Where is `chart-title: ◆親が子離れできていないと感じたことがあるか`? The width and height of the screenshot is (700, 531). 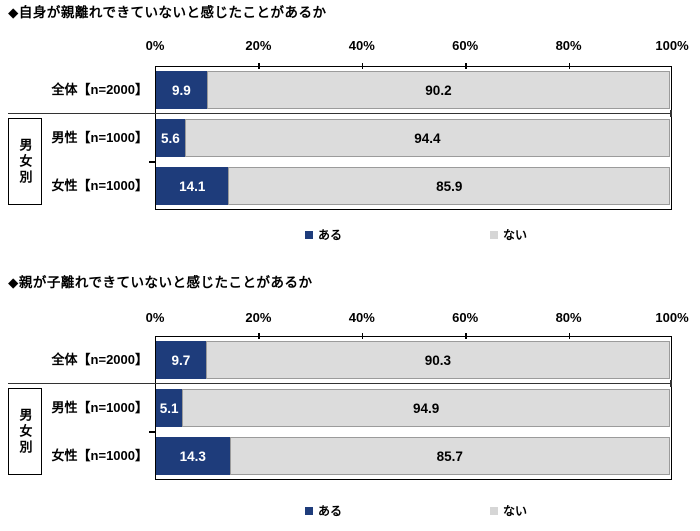 chart-title: ◆親が子離れできていないと感じたことがあるか is located at coordinates (160, 282).